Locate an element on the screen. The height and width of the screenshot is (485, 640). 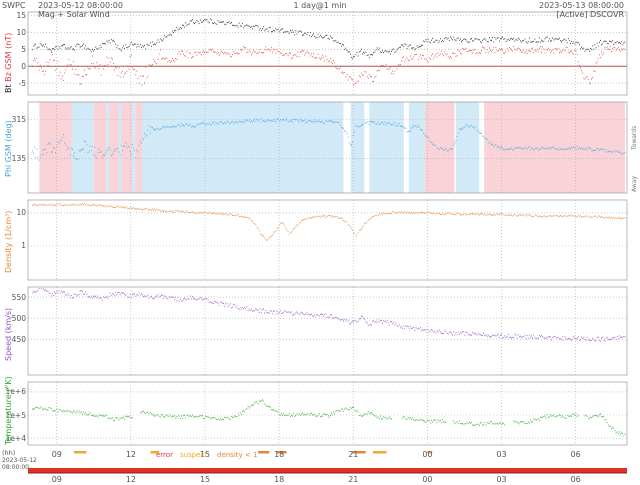
series-Phi is located at coordinates (329, 139).